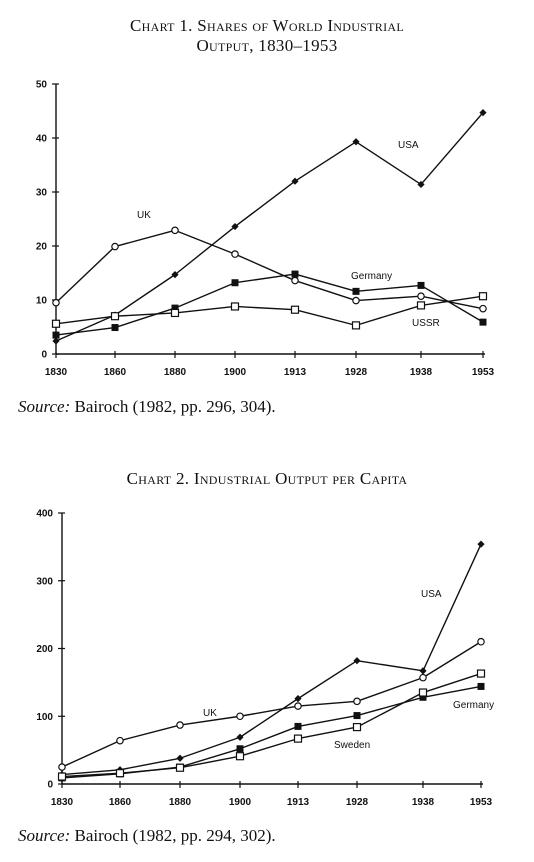  Describe the element at coordinates (44, 717) in the screenshot. I see `chart-2-y-tick-label: 100` at that location.